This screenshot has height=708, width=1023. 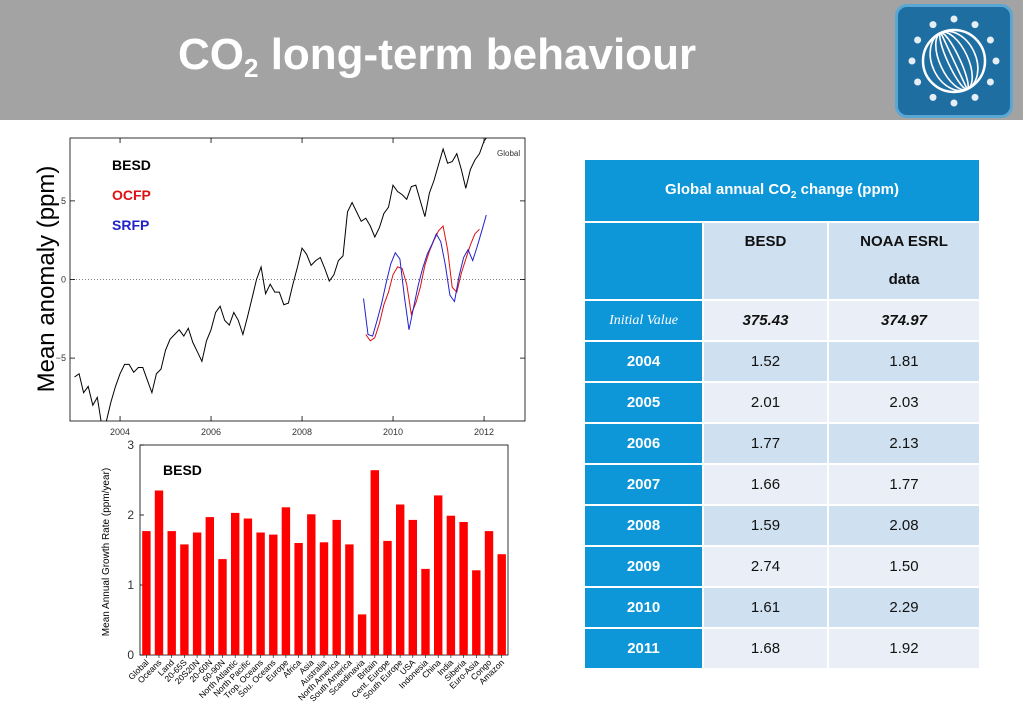 I want to click on table-title: Global annual CO2 change (ppm), so click(x=782, y=190).